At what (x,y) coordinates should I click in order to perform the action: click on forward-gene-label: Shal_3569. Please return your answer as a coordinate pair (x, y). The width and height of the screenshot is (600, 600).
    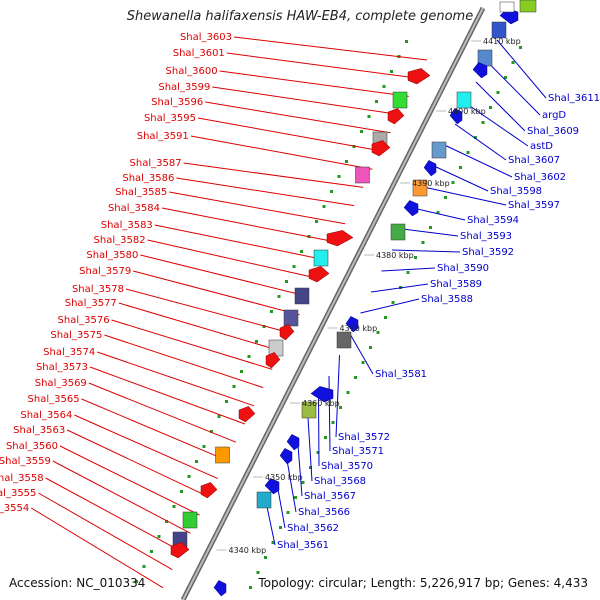
    Looking at the image, I should click on (61, 383).